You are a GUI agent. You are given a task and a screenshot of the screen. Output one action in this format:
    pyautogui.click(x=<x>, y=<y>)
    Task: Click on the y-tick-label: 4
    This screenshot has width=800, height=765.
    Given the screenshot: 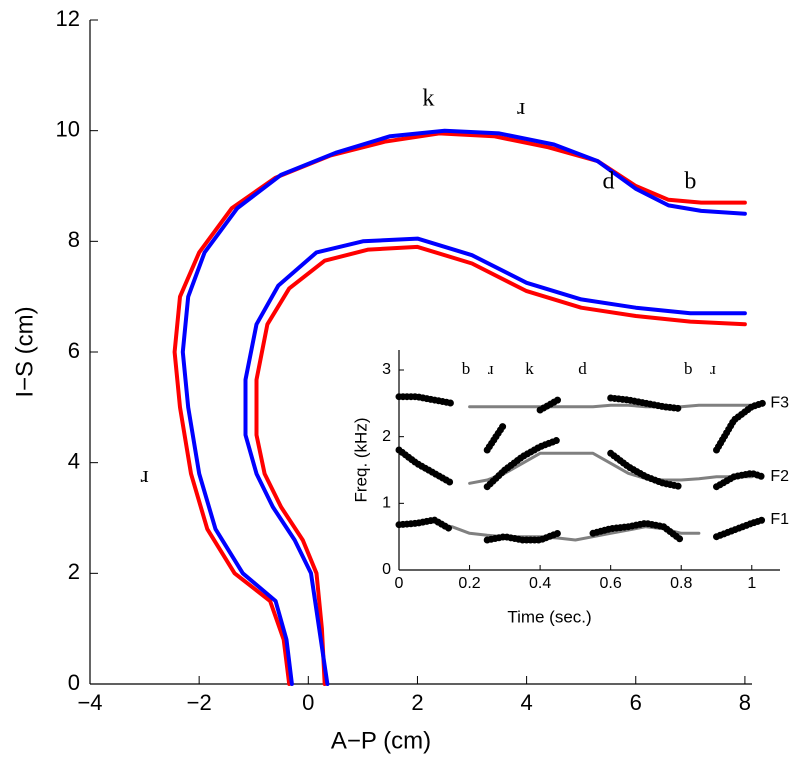 What is the action you would take?
    pyautogui.click(x=74, y=460)
    